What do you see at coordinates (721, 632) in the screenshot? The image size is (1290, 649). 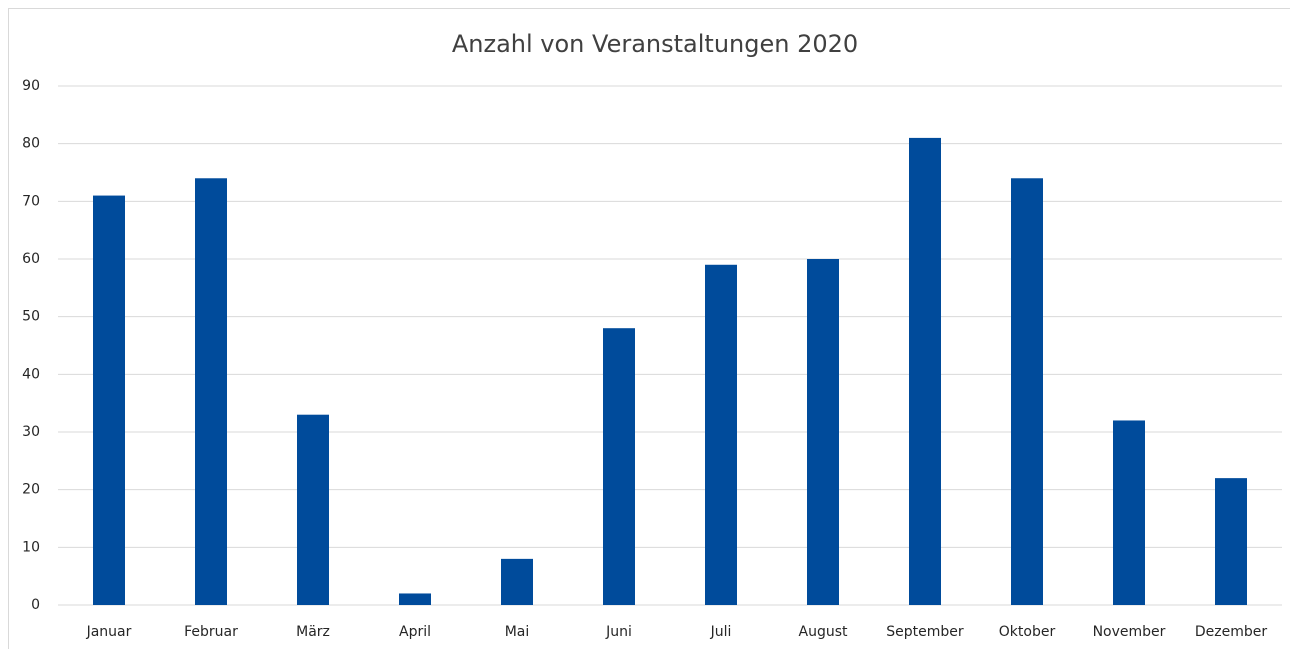 I see `x-tick-label: Juli` at bounding box center [721, 632].